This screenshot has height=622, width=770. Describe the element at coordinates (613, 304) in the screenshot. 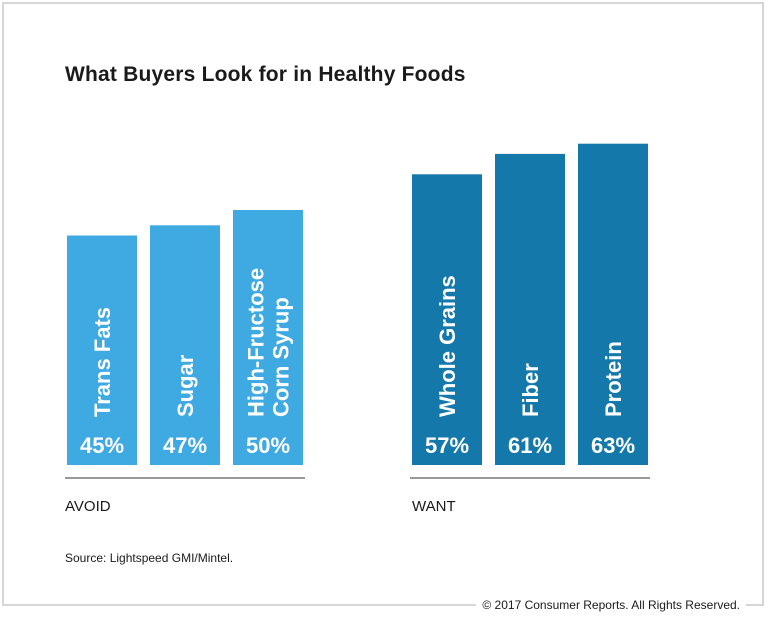

I see `bar-protein` at that location.